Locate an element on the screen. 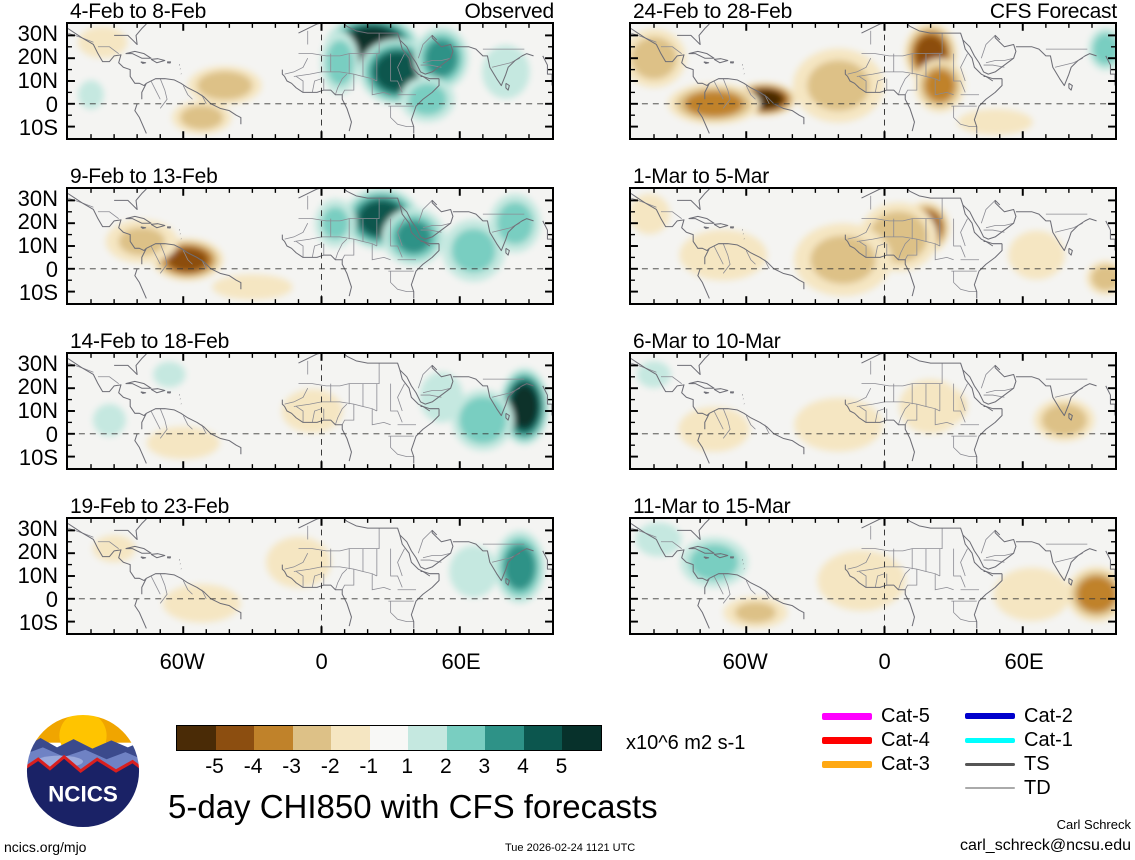 Image resolution: width=1135 pixels, height=860 pixels. panel-title-5: 24-Feb to 28-Feb is located at coordinates (713, 11).